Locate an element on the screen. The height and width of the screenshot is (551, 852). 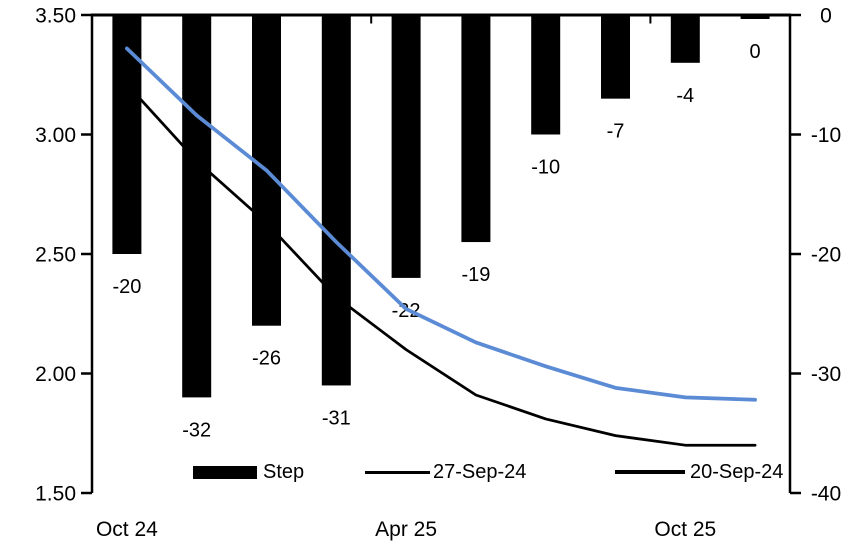
left-axis-tick-label: 3.00 is located at coordinates (55, 135).